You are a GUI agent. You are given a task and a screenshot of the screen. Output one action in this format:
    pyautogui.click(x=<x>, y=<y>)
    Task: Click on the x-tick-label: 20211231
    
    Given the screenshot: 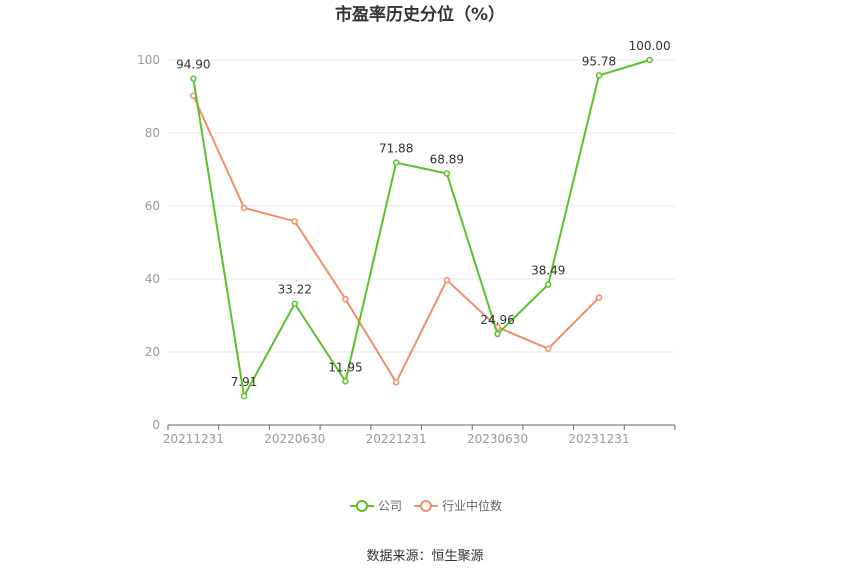 What is the action you would take?
    pyautogui.click(x=193, y=439)
    